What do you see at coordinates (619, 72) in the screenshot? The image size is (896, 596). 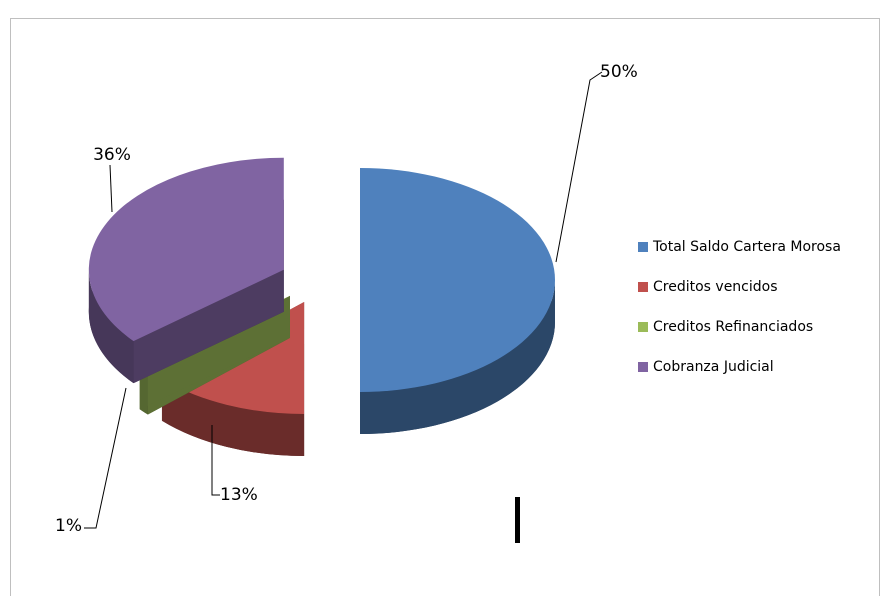 I see `data-label: 50%` at bounding box center [619, 72].